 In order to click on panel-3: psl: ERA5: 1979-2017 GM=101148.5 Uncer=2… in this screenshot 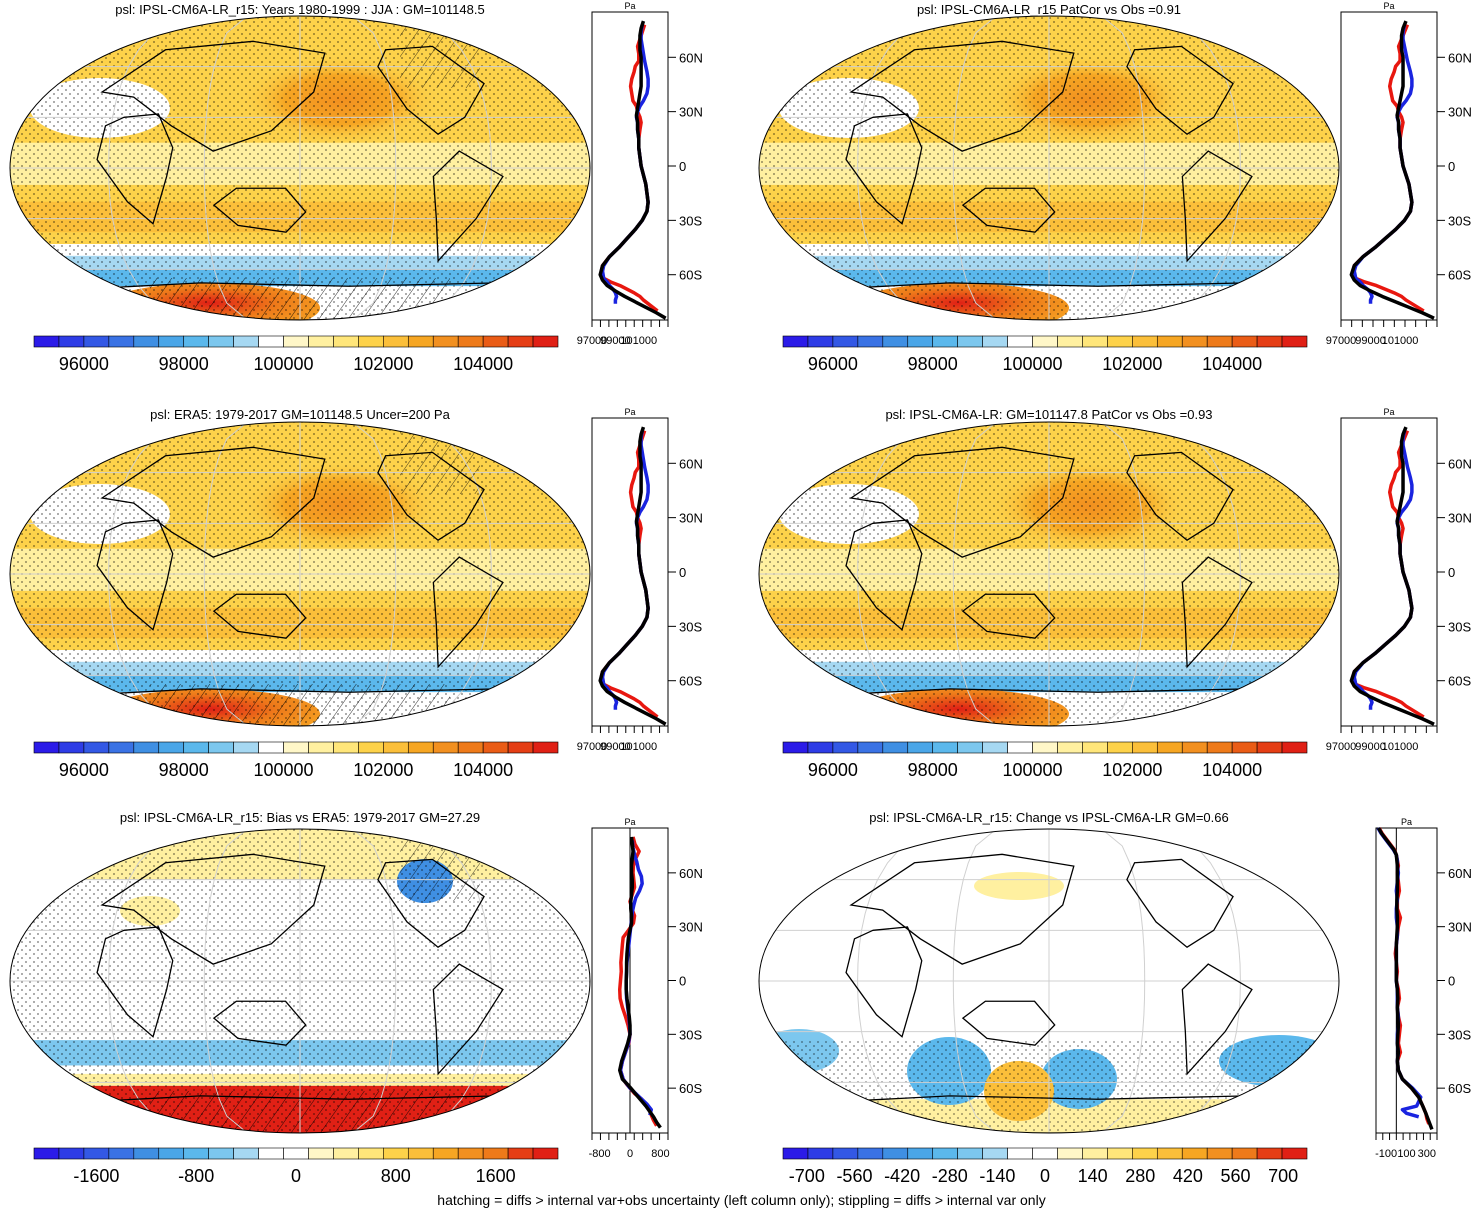, I will do `click(356, 593)`.